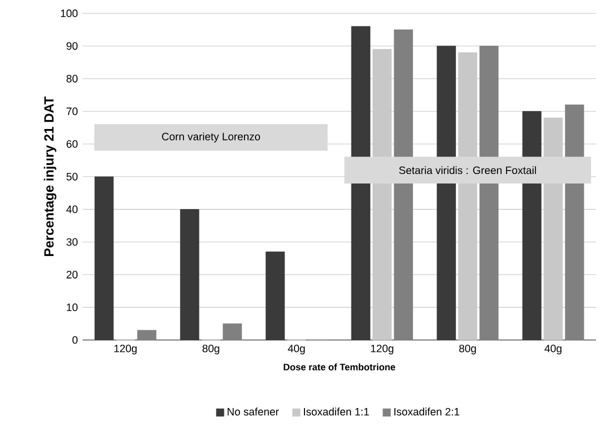 Image resolution: width=604 pixels, height=447 pixels. Describe the element at coordinates (211, 137) in the screenshot. I see `annotation: Corn variety Lorenzo` at that location.